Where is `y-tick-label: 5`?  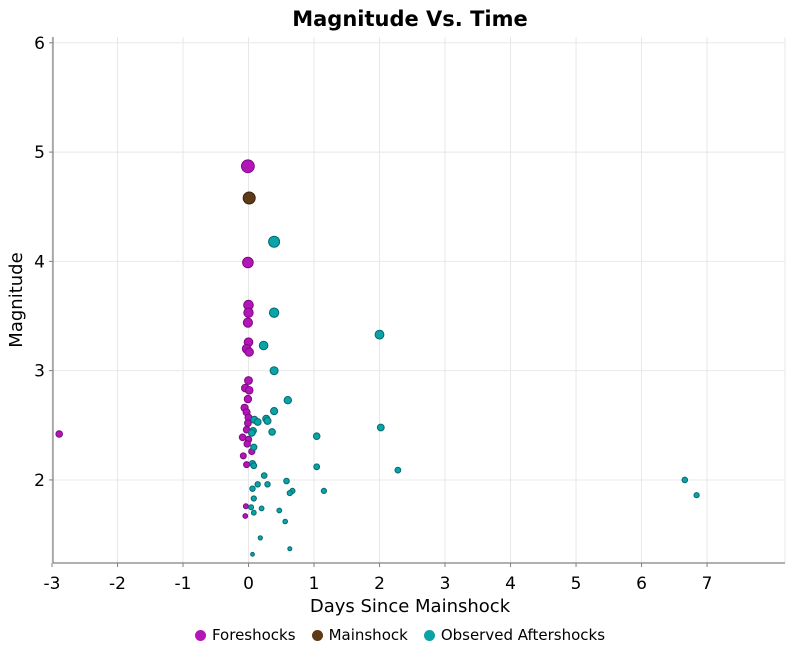 y-tick-label: 5 is located at coordinates (39, 153).